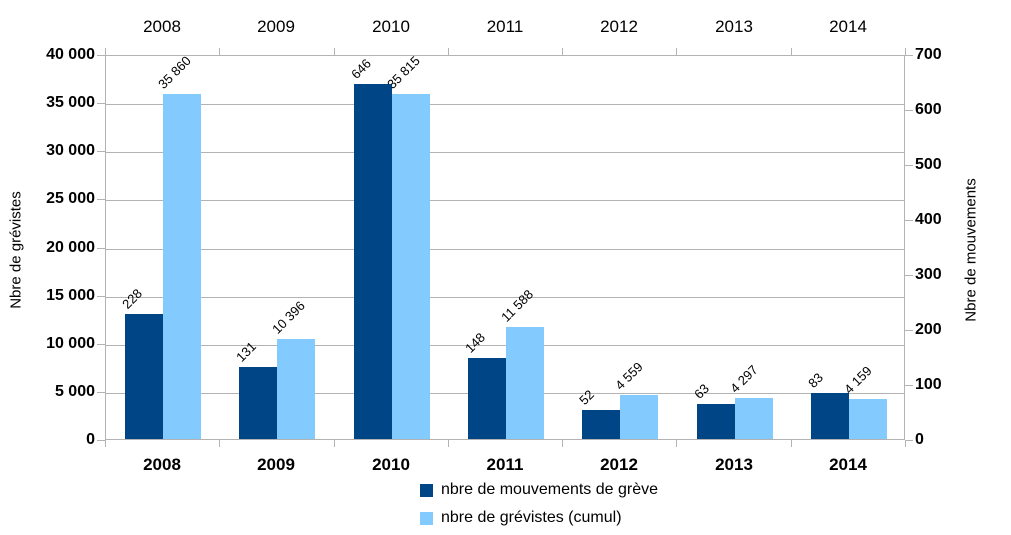 Image resolution: width=1011 pixels, height=535 pixels. I want to click on x-top-label-2010: 2010, so click(391, 26).